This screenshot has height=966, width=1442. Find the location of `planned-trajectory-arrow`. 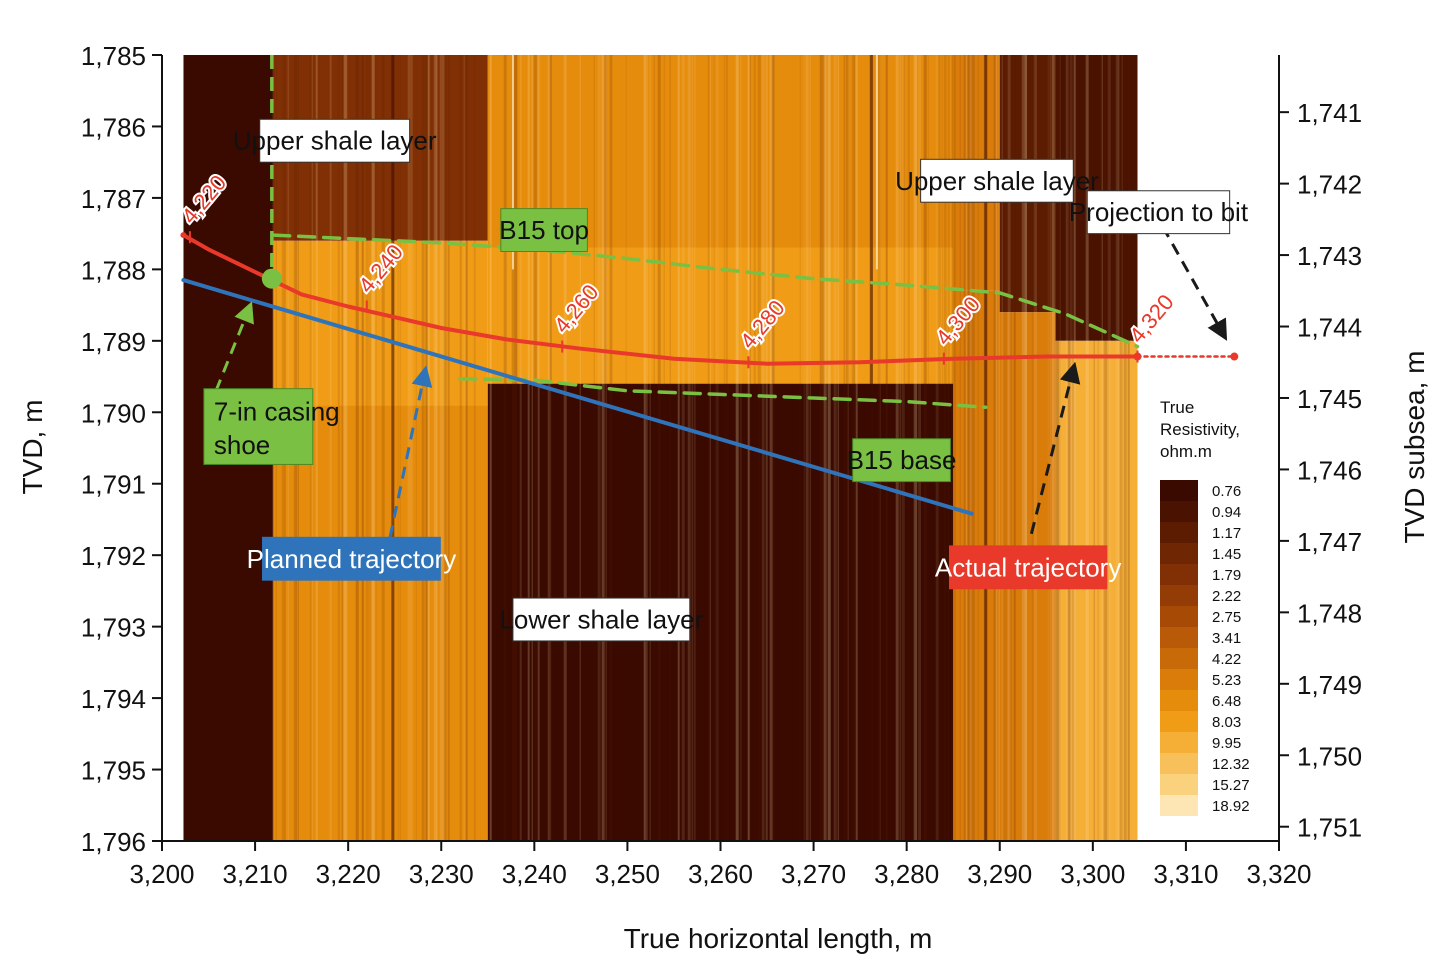

planned-trajectory-arrow is located at coordinates (410, 451).